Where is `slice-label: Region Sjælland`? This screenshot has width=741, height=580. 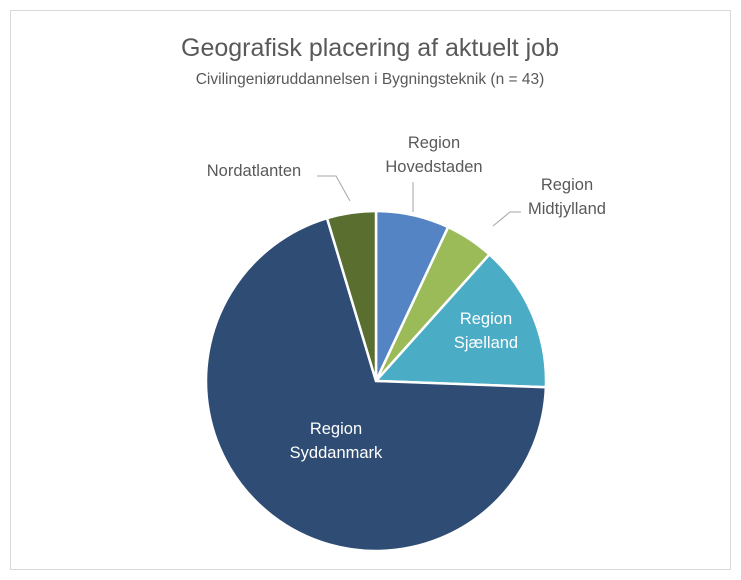
slice-label: Region Sjælland is located at coordinates (486, 331).